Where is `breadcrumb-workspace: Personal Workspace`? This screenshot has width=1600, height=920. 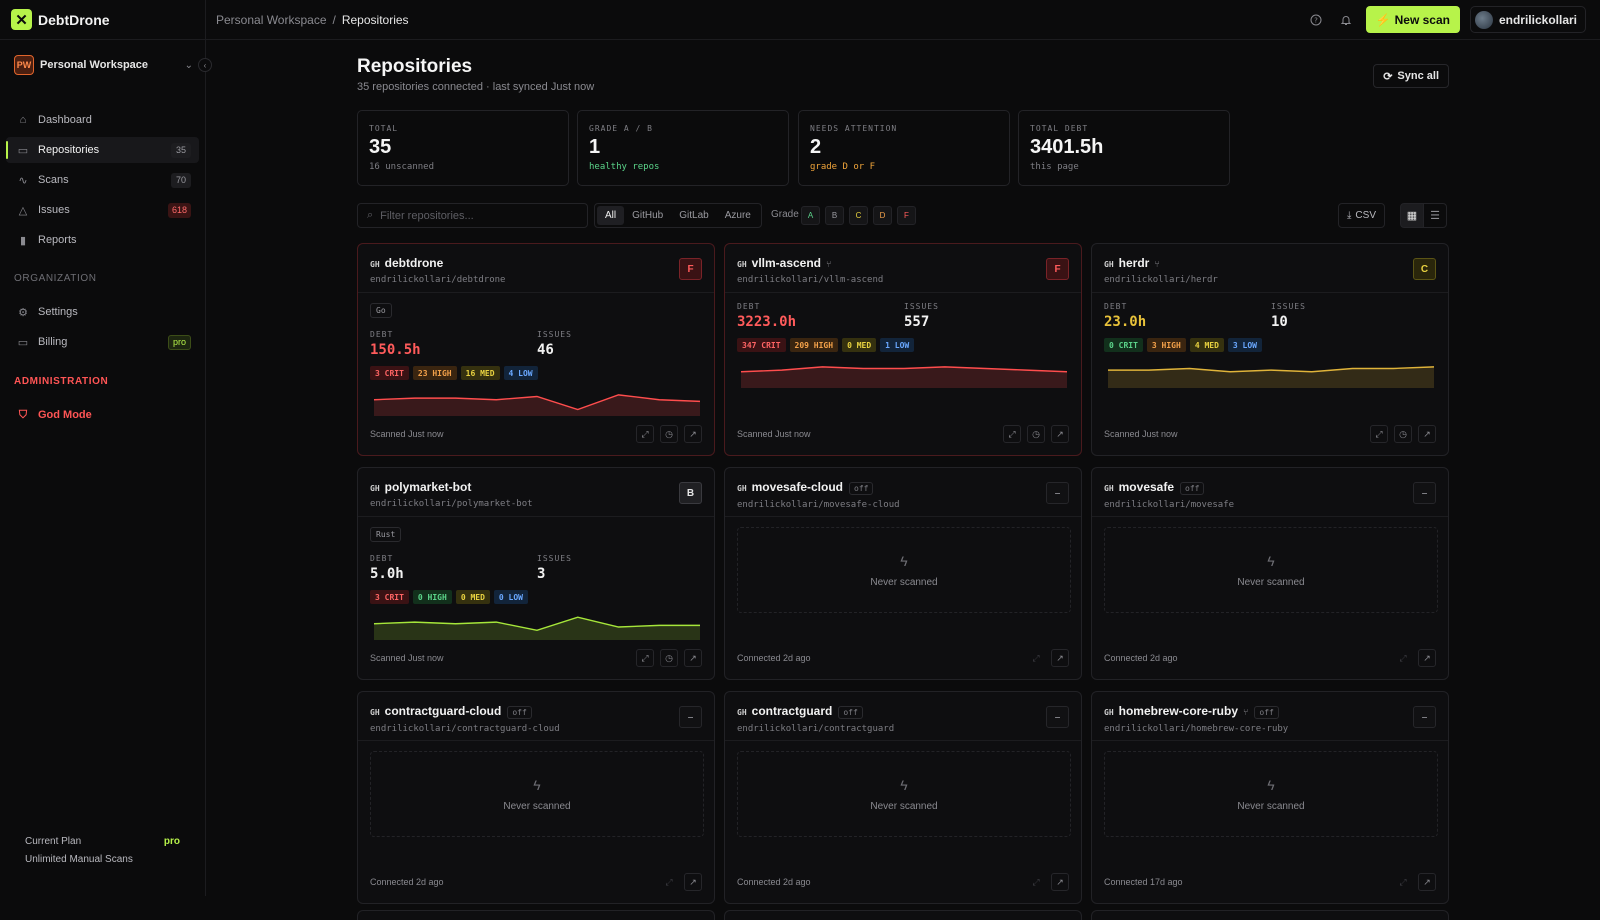 breadcrumb-workspace: Personal Workspace is located at coordinates (271, 19).